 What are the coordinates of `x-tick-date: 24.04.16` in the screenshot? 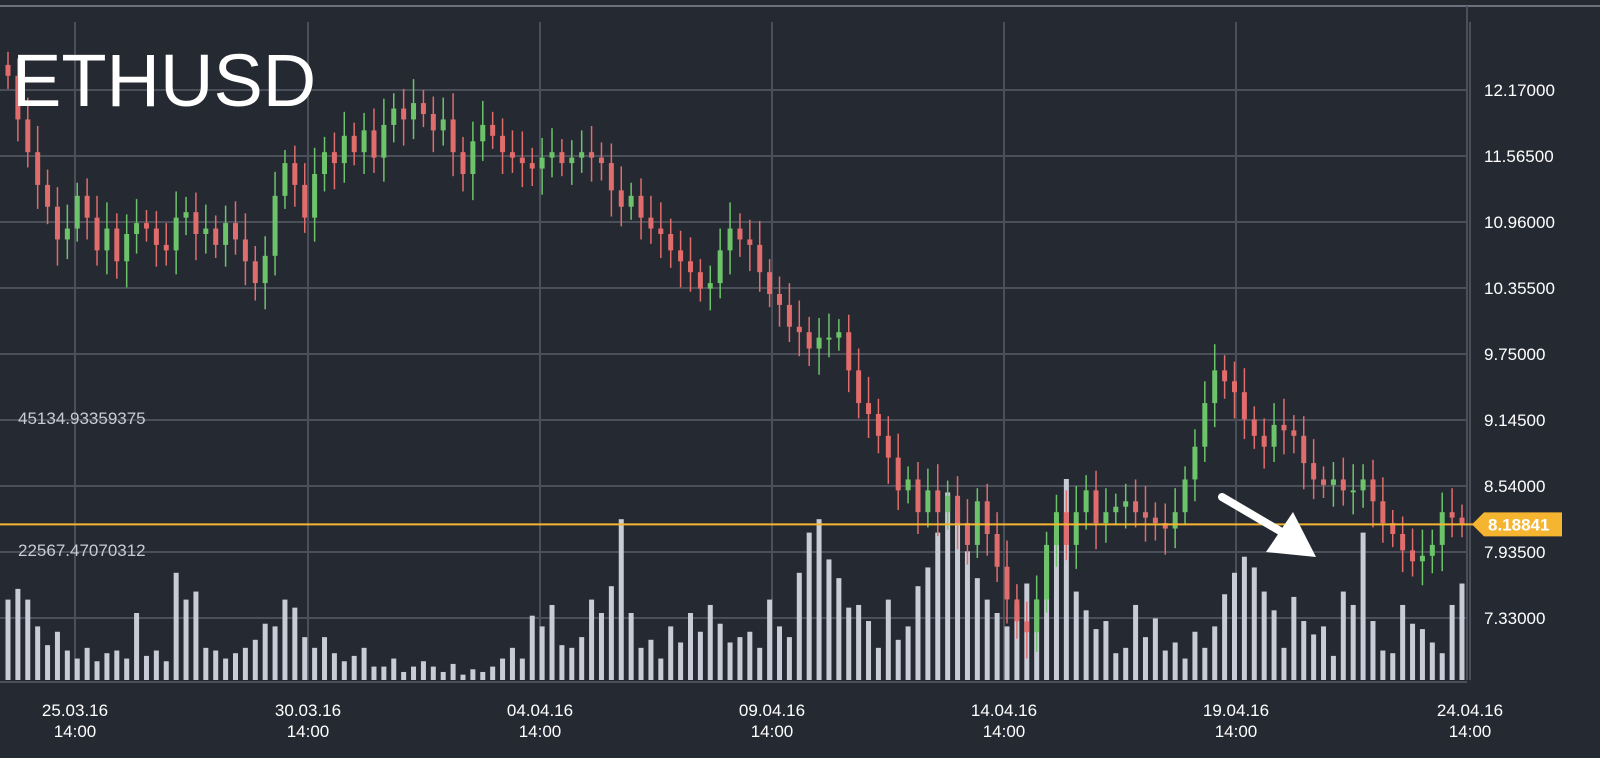 It's located at (1470, 710).